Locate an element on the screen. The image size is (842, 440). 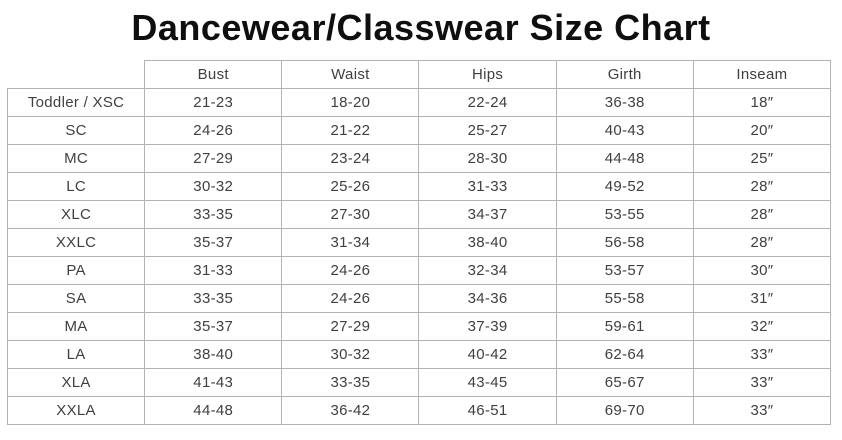
measurement-cell: 59-61 is located at coordinates (624, 326).